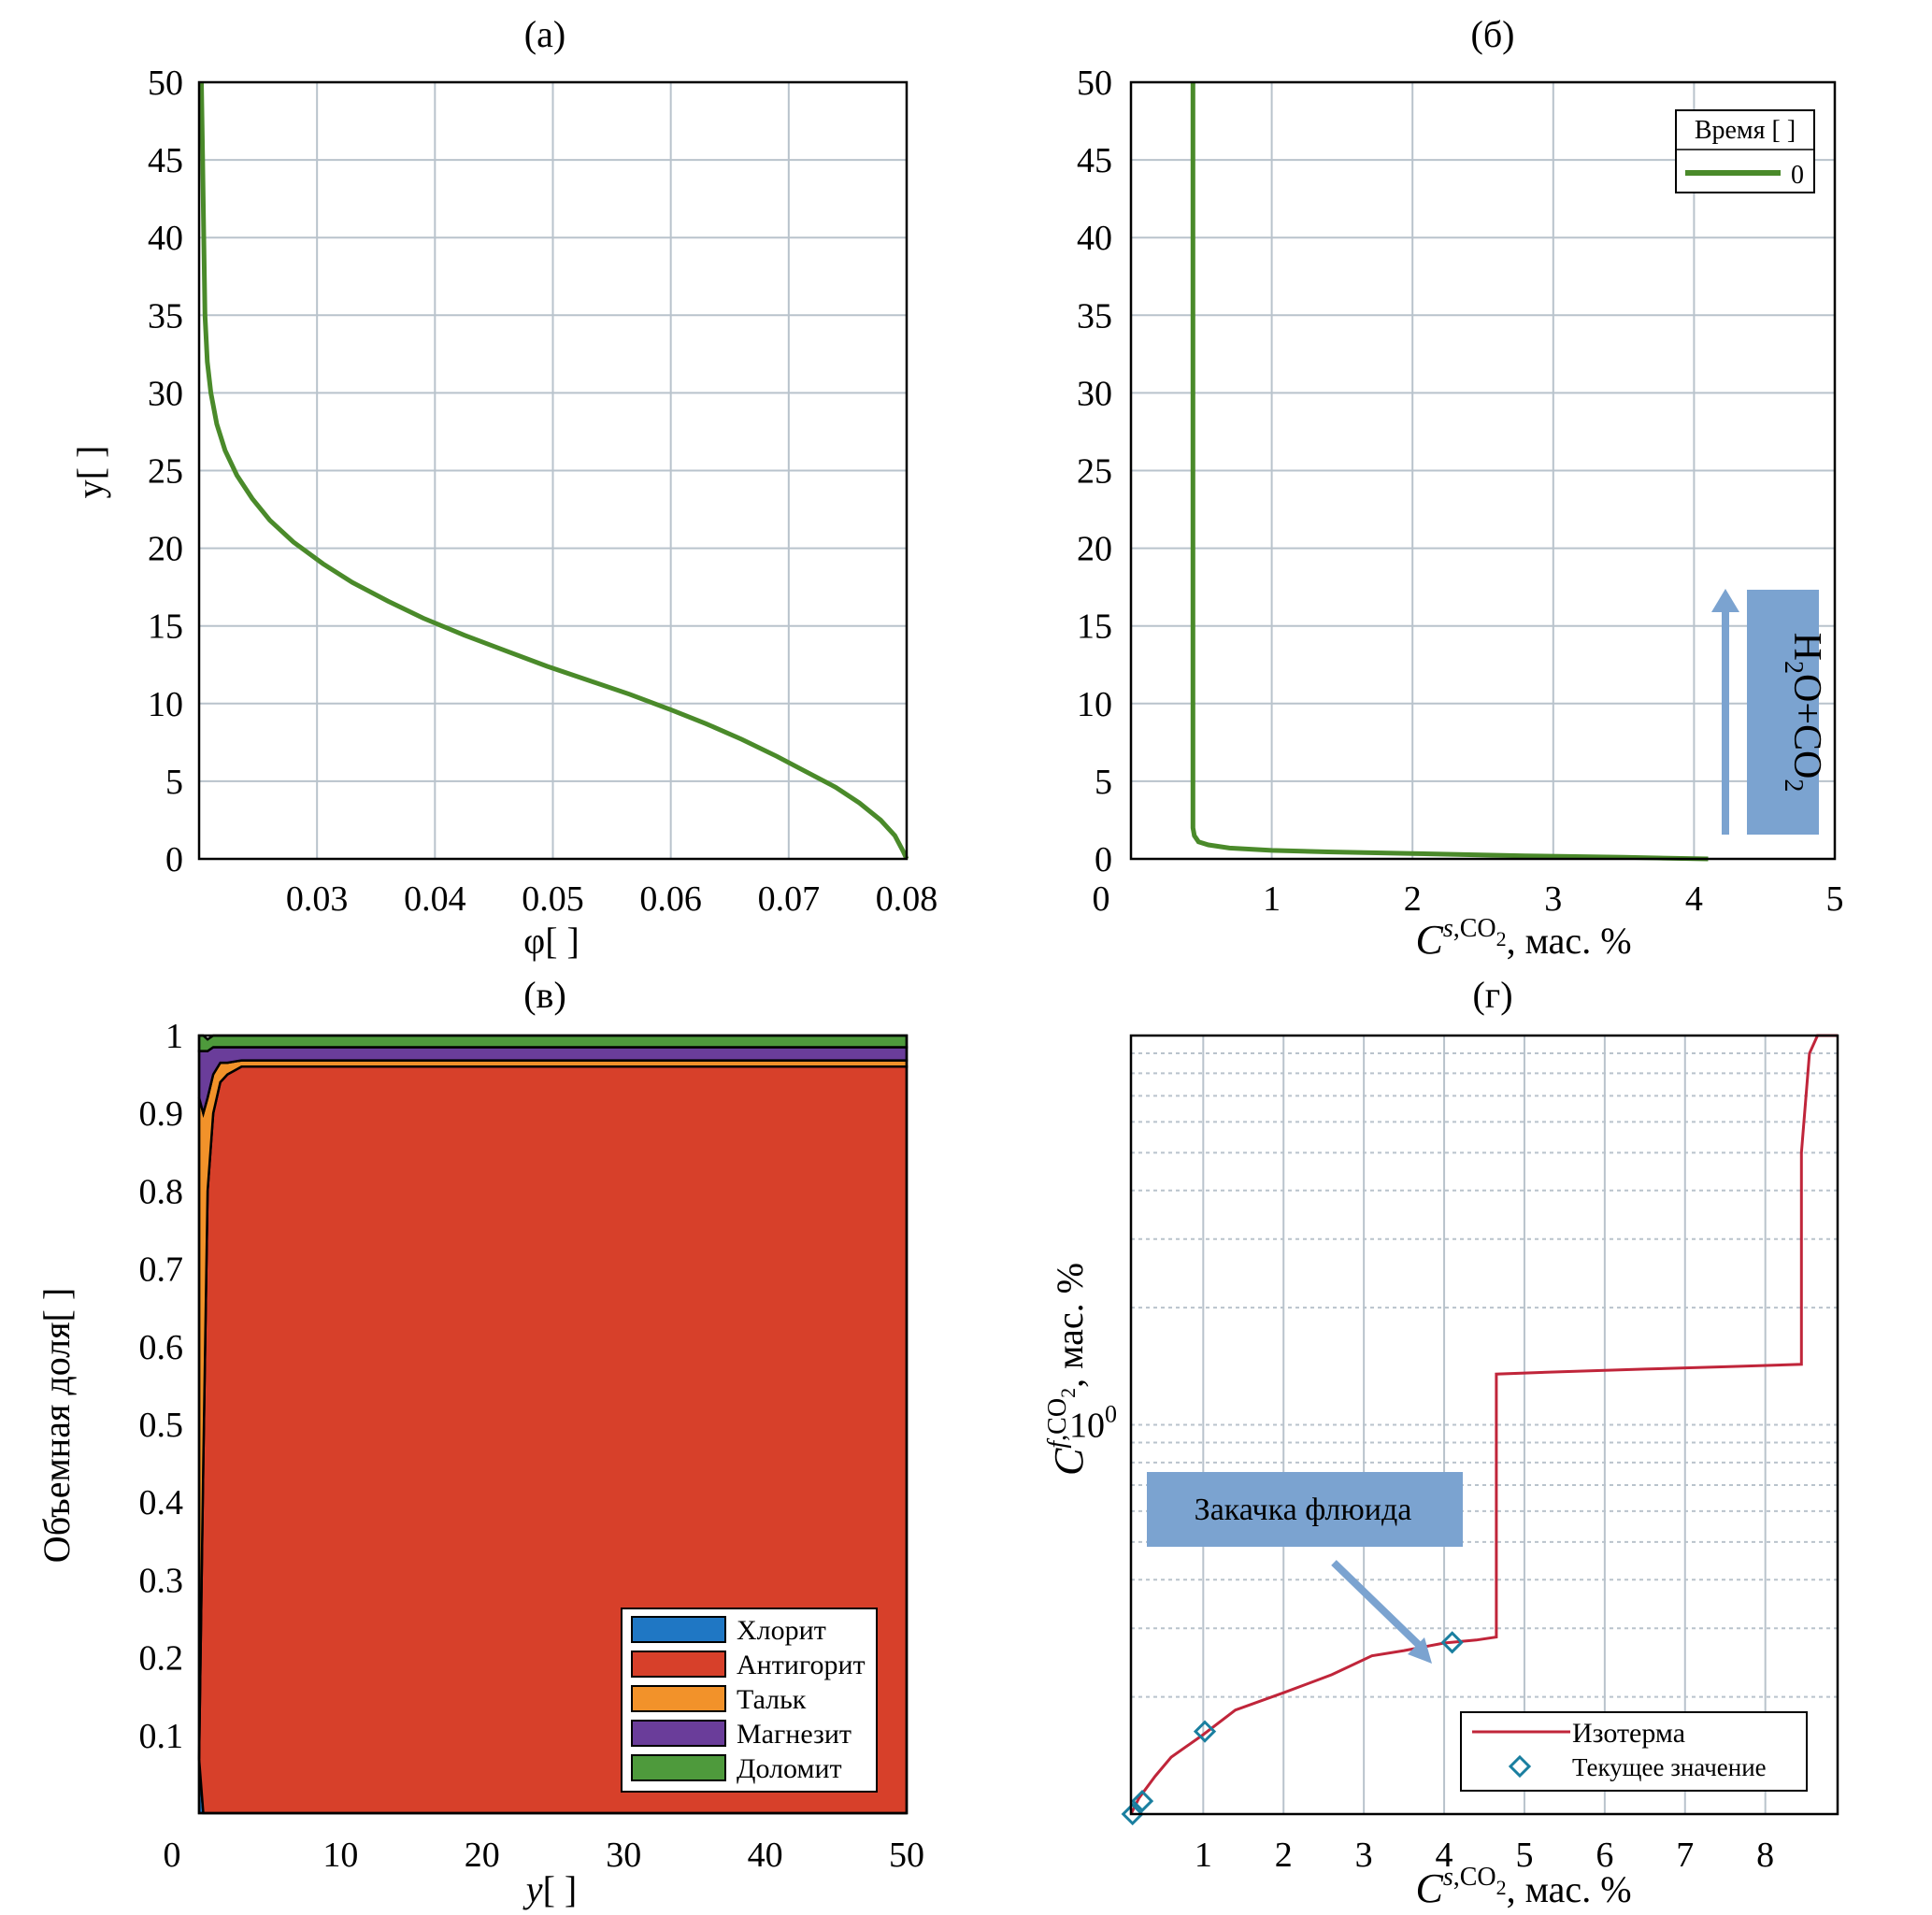 The width and height of the screenshot is (1932, 1915). What do you see at coordinates (1835, 899) in the screenshot?
I see `panel-b-xtick-label: 5` at bounding box center [1835, 899].